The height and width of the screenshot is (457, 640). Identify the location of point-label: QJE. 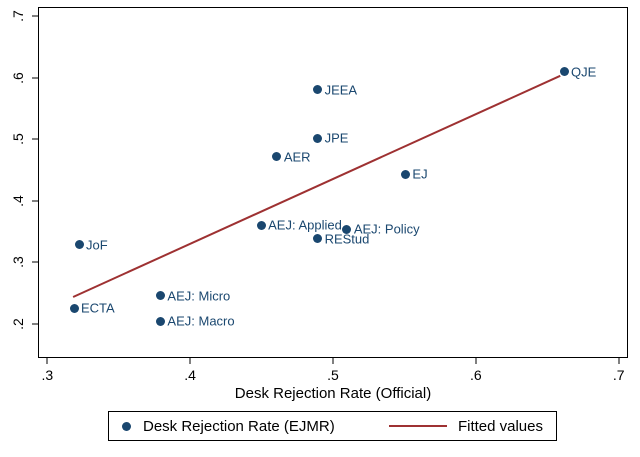
(584, 72).